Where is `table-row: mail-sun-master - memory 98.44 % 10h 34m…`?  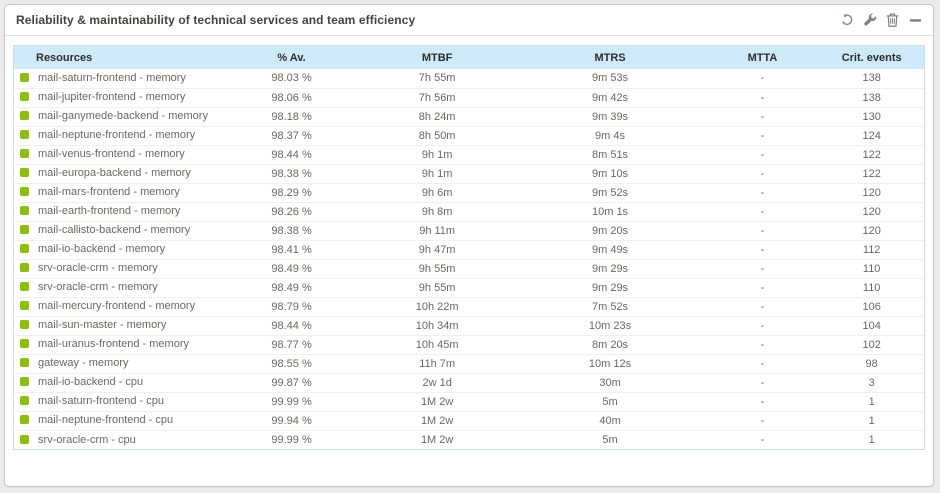
table-row: mail-sun-master - memory 98.44 % 10h 34m… is located at coordinates (469, 325).